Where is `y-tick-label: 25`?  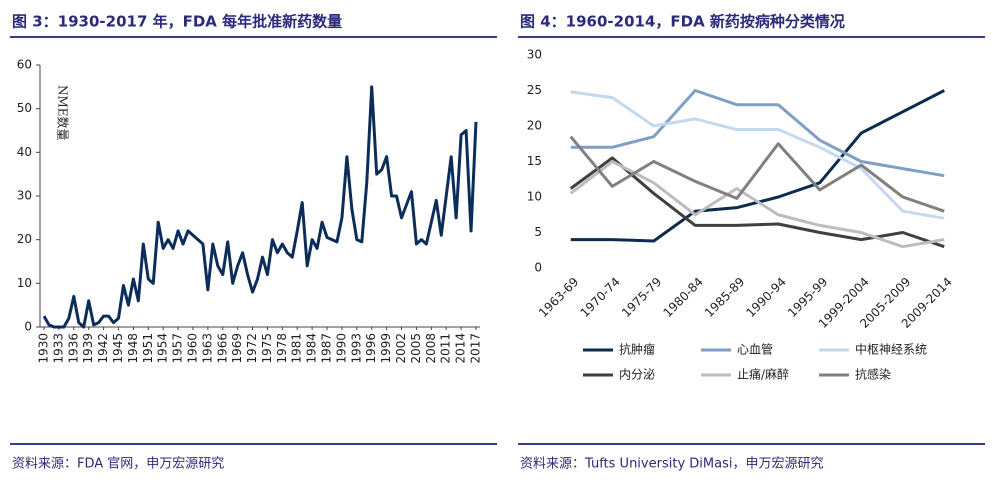 y-tick-label: 25 is located at coordinates (534, 90).